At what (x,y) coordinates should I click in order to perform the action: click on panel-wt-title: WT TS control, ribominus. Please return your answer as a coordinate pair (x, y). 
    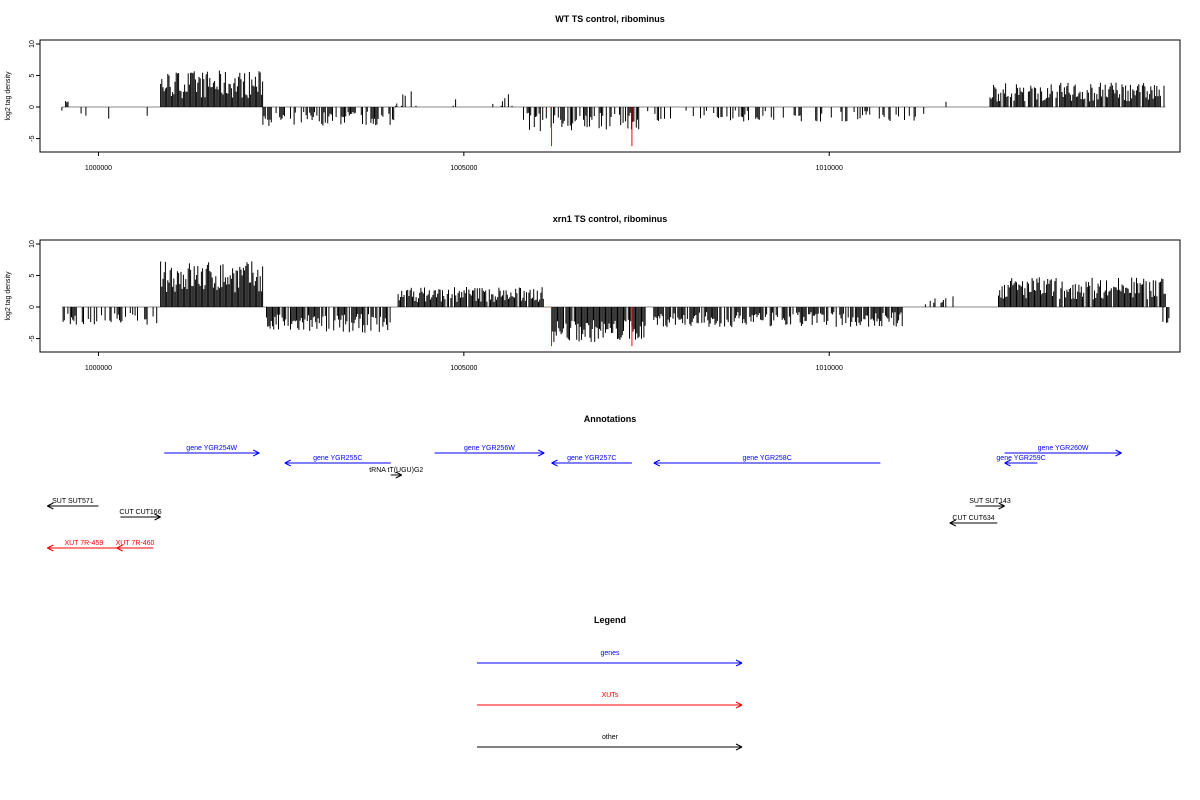
    Looking at the image, I should click on (610, 19).